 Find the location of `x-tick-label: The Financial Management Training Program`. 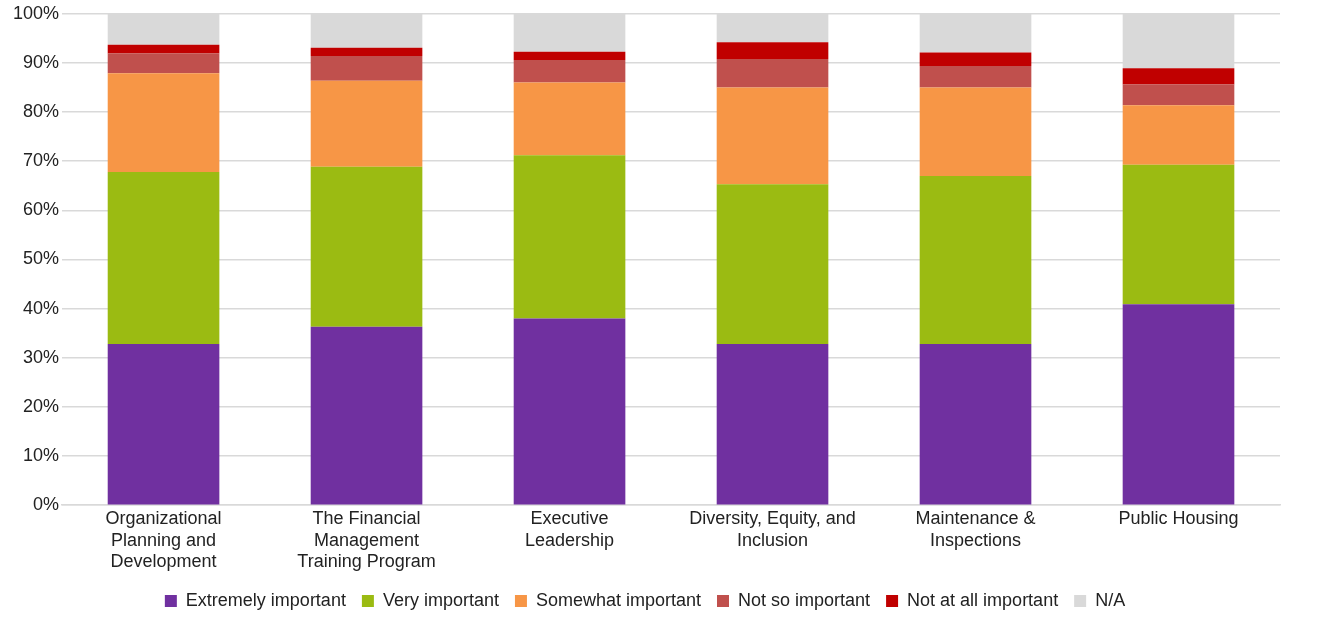

x-tick-label: The Financial Management Training Program is located at coordinates (366, 539).